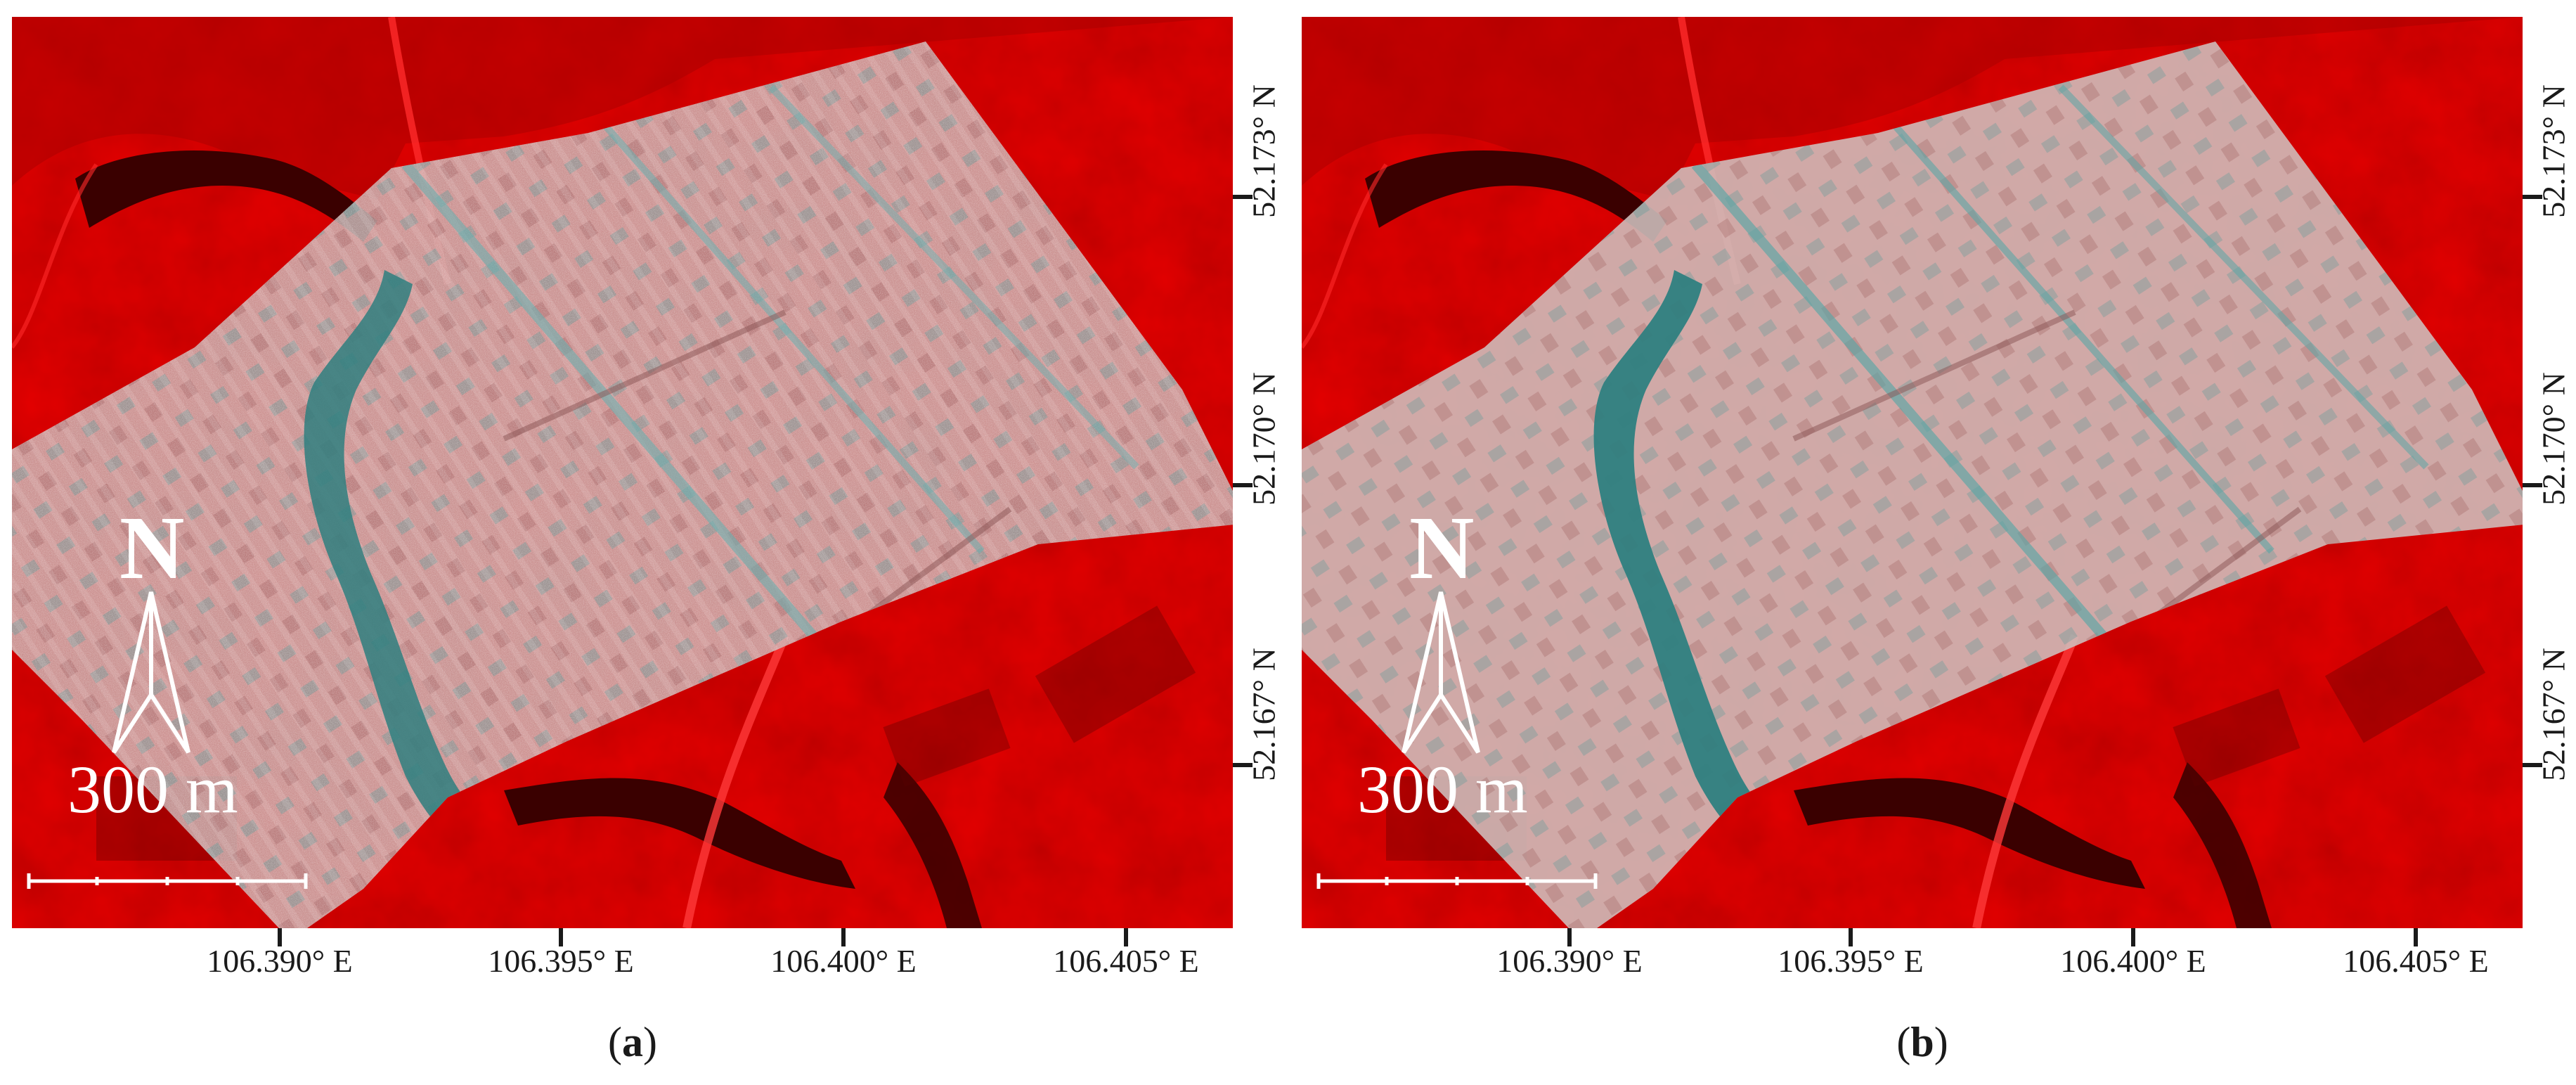 The height and width of the screenshot is (1085, 2576). What do you see at coordinates (633, 1042) in the screenshot?
I see `panel-caption: (a)` at bounding box center [633, 1042].